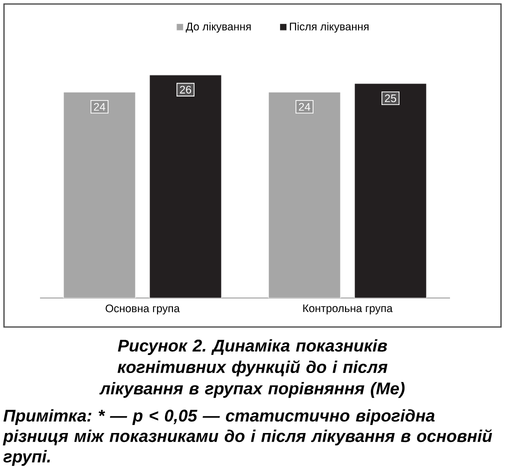  Describe the element at coordinates (252, 368) in the screenshot. I see `text: Рисунок 2. Динаміка показників когнітивних функцій до і після лікування в групах порівняння (Me)` at that location.